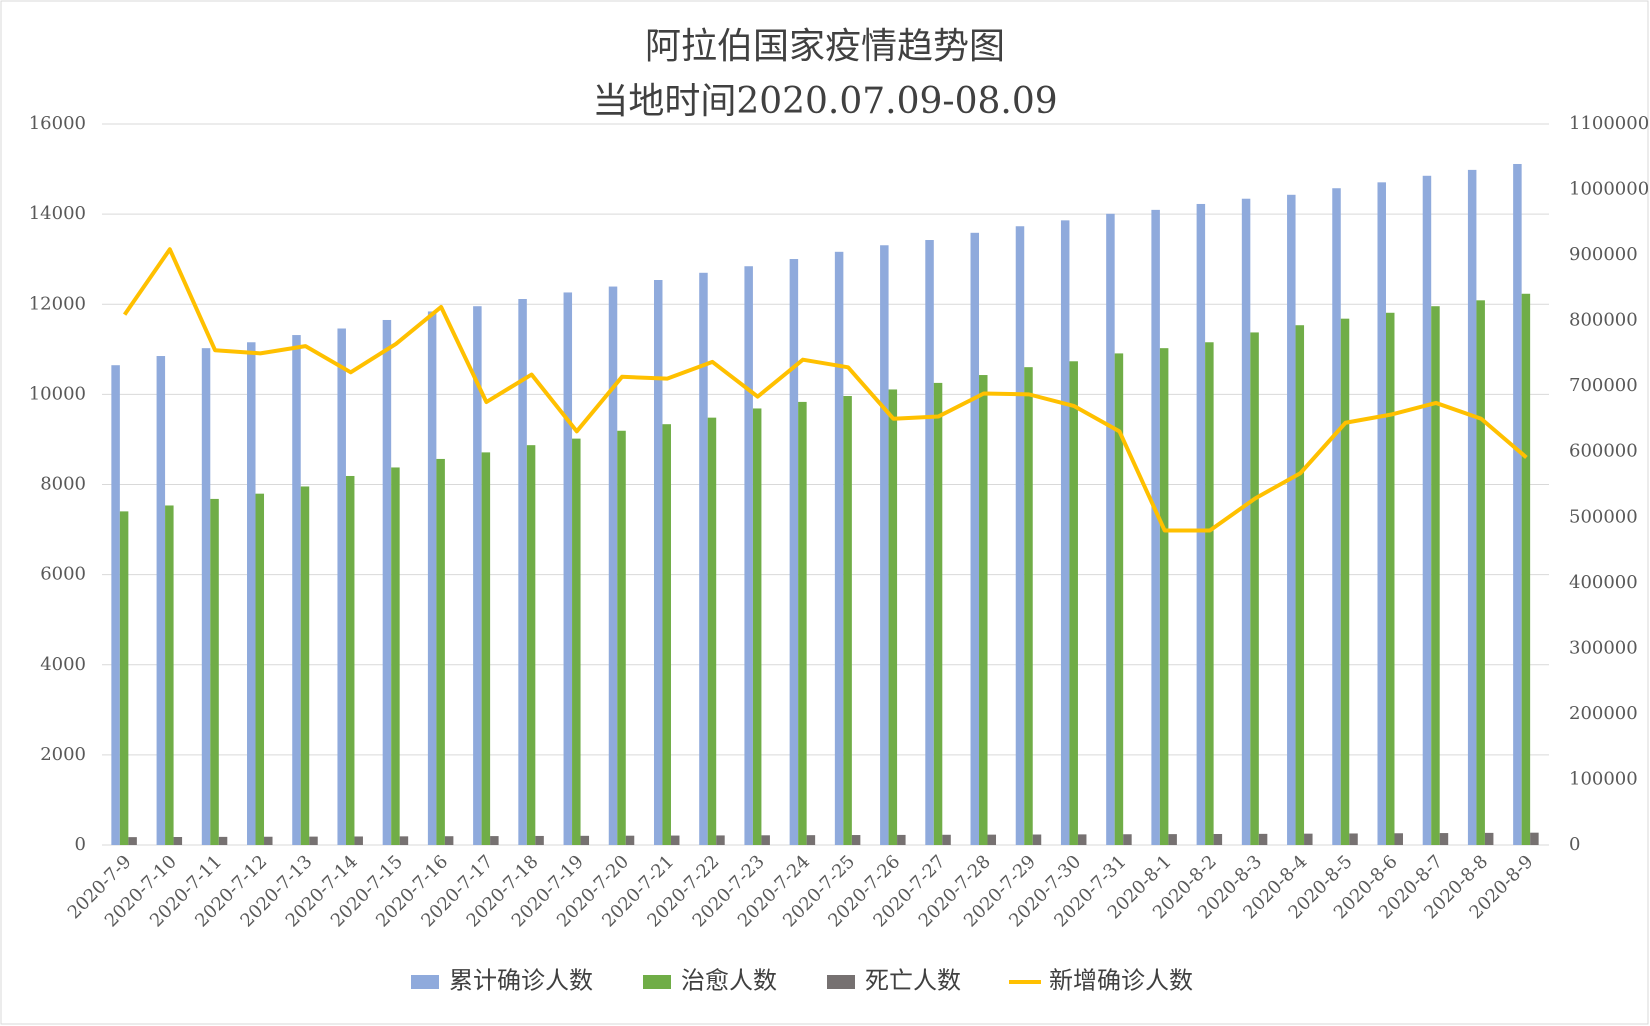  Describe the element at coordinates (1121, 981) in the screenshot. I see `legend-label: 新增确诊人数` at that location.